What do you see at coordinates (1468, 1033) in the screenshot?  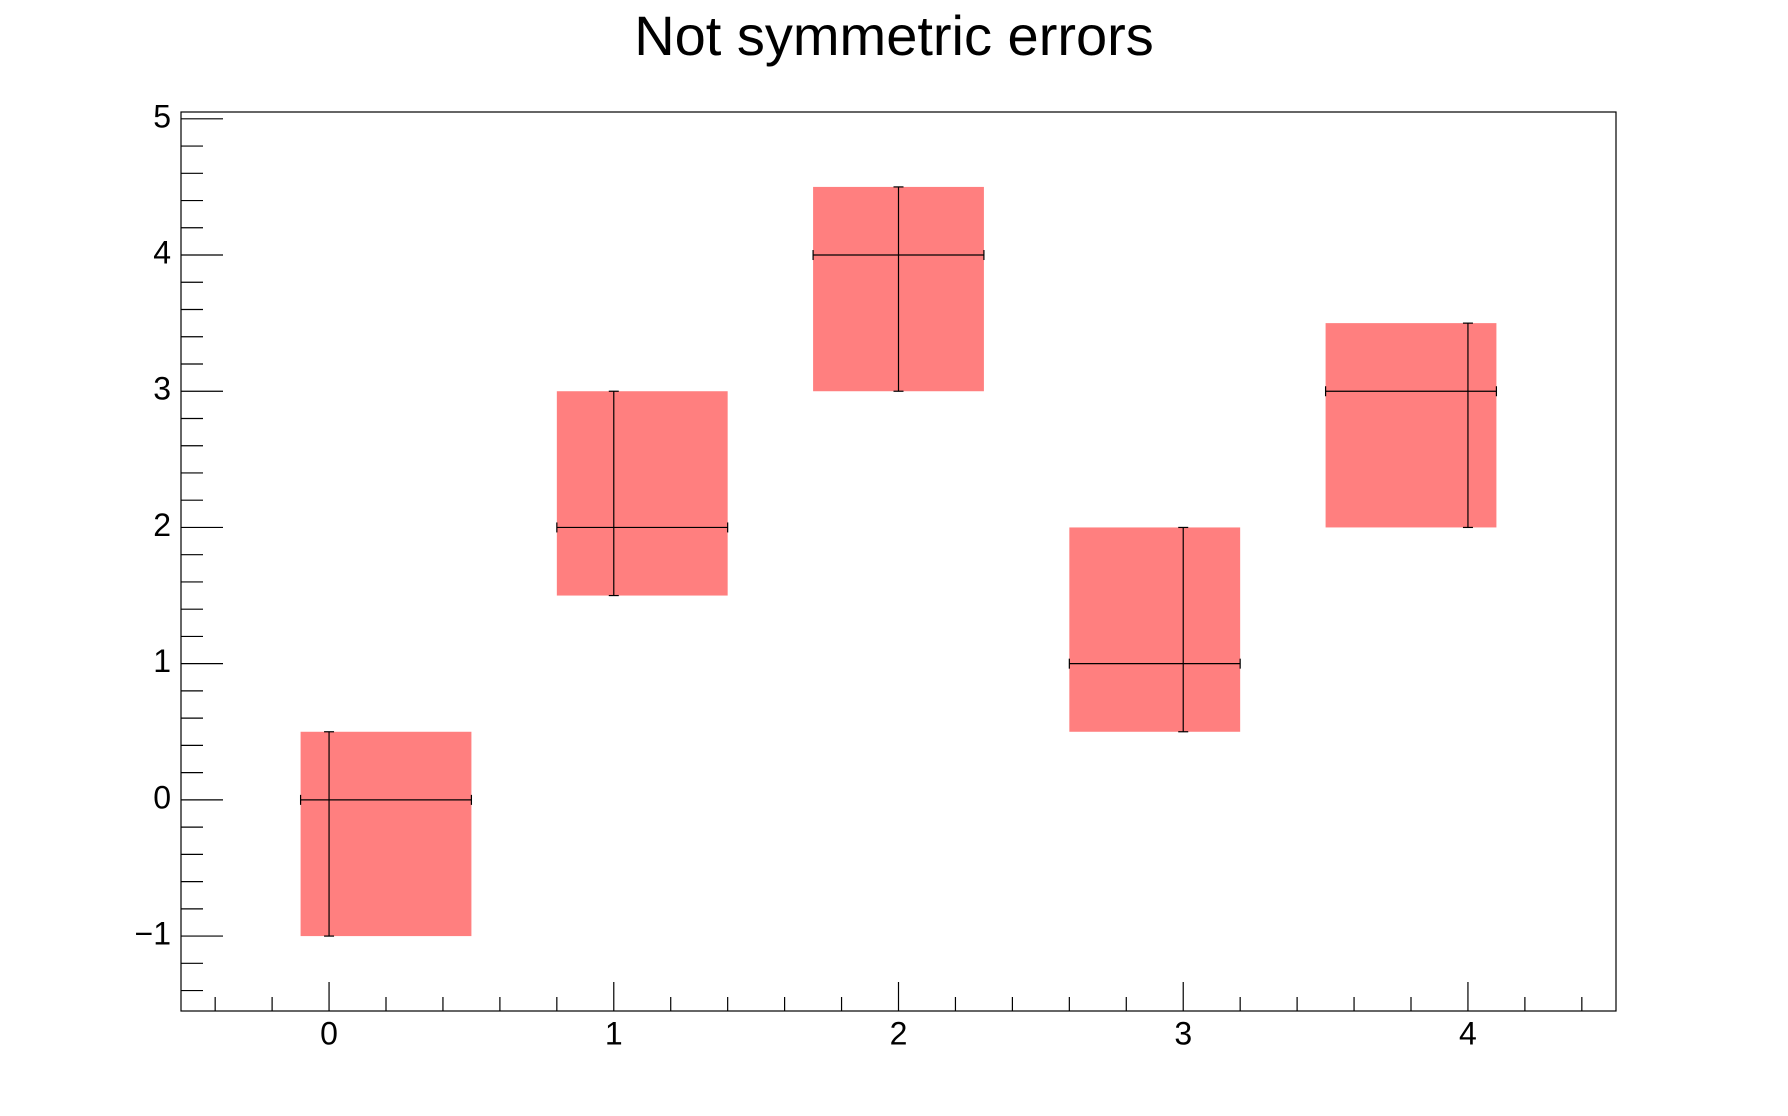 I see `x-tick-label: 4` at bounding box center [1468, 1033].